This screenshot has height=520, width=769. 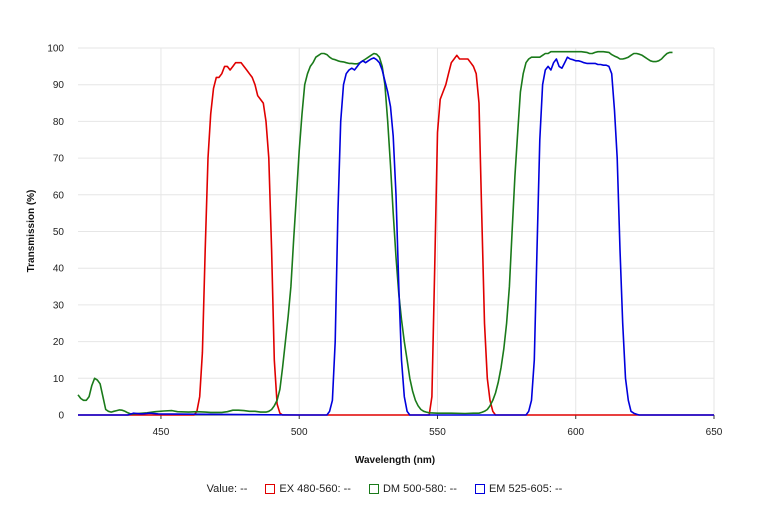 What do you see at coordinates (437, 432) in the screenshot?
I see `x-tick-label: 550` at bounding box center [437, 432].